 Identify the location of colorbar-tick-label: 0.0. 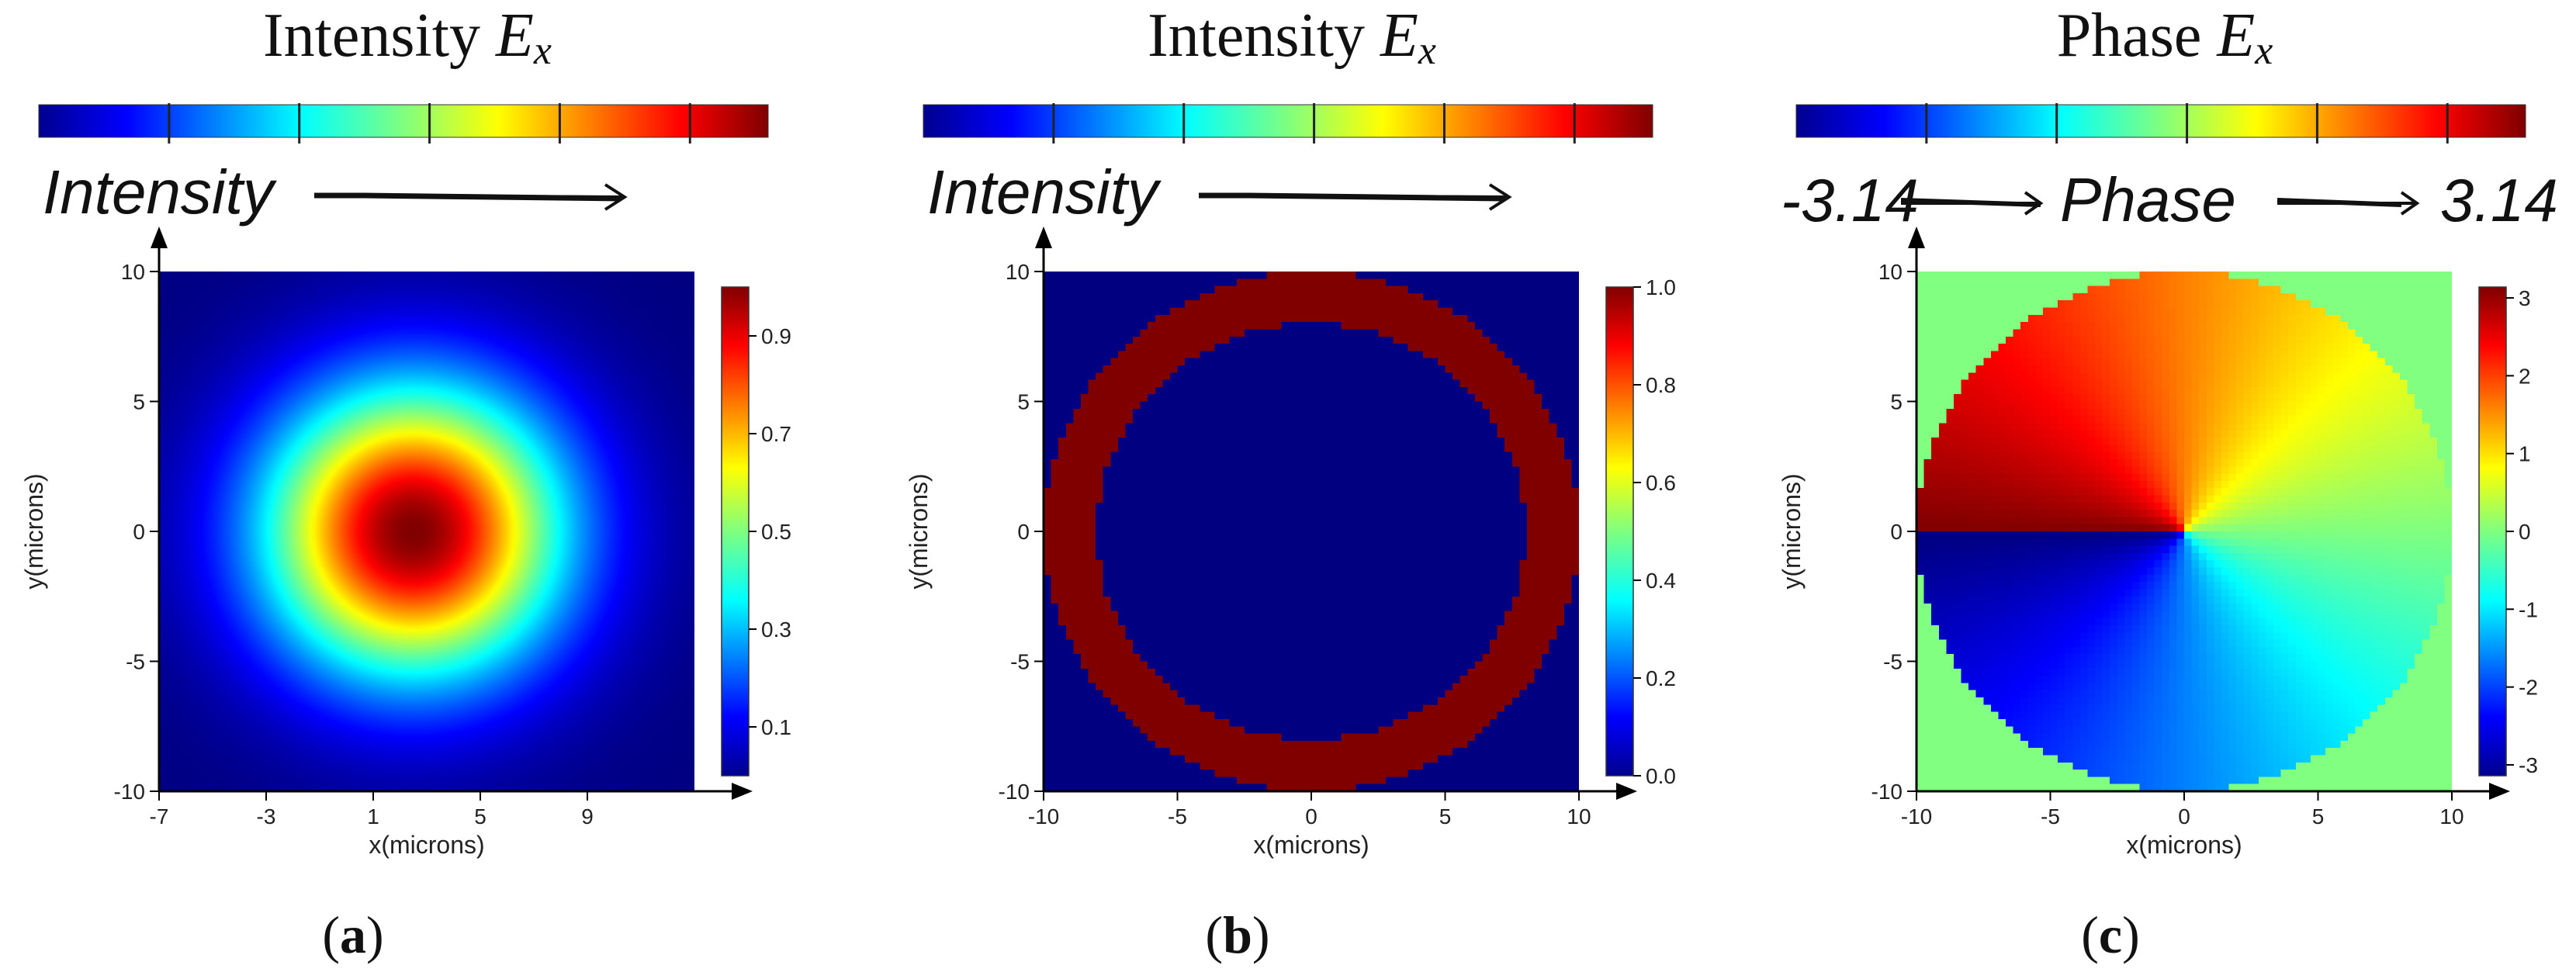
(1661, 776).